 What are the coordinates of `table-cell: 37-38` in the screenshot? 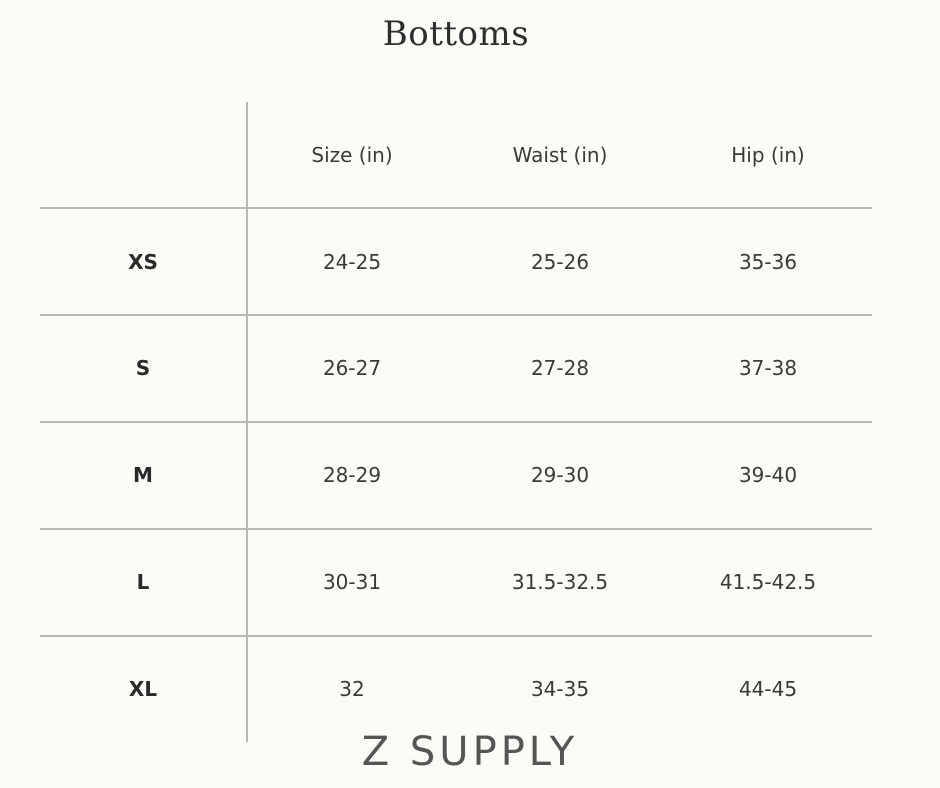 It's located at (768, 368).